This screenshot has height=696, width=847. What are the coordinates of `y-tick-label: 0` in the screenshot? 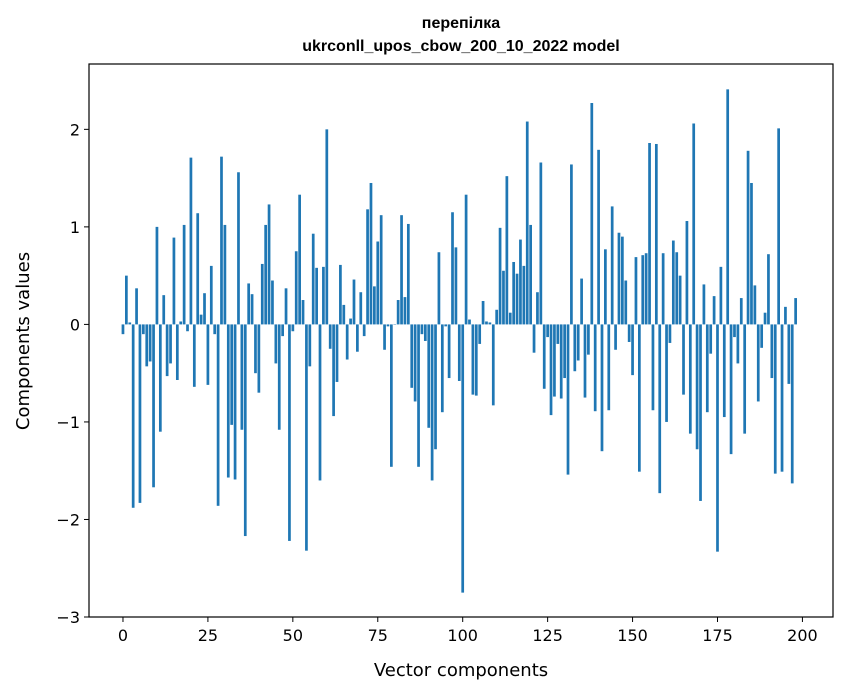 It's located at (75, 324).